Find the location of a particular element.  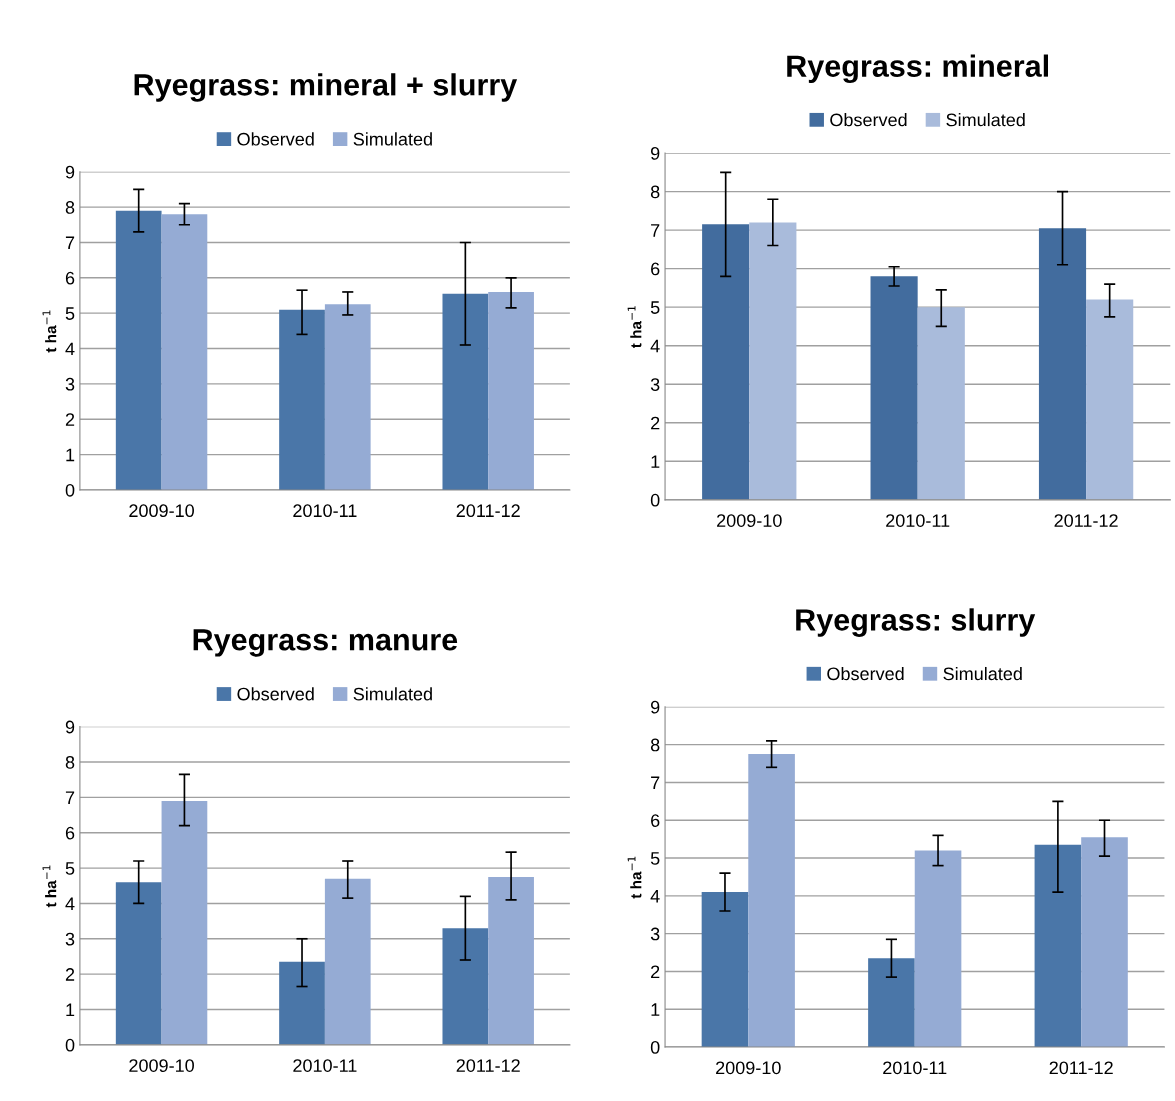

chart-title: Ryegrass: manure is located at coordinates (325, 643).